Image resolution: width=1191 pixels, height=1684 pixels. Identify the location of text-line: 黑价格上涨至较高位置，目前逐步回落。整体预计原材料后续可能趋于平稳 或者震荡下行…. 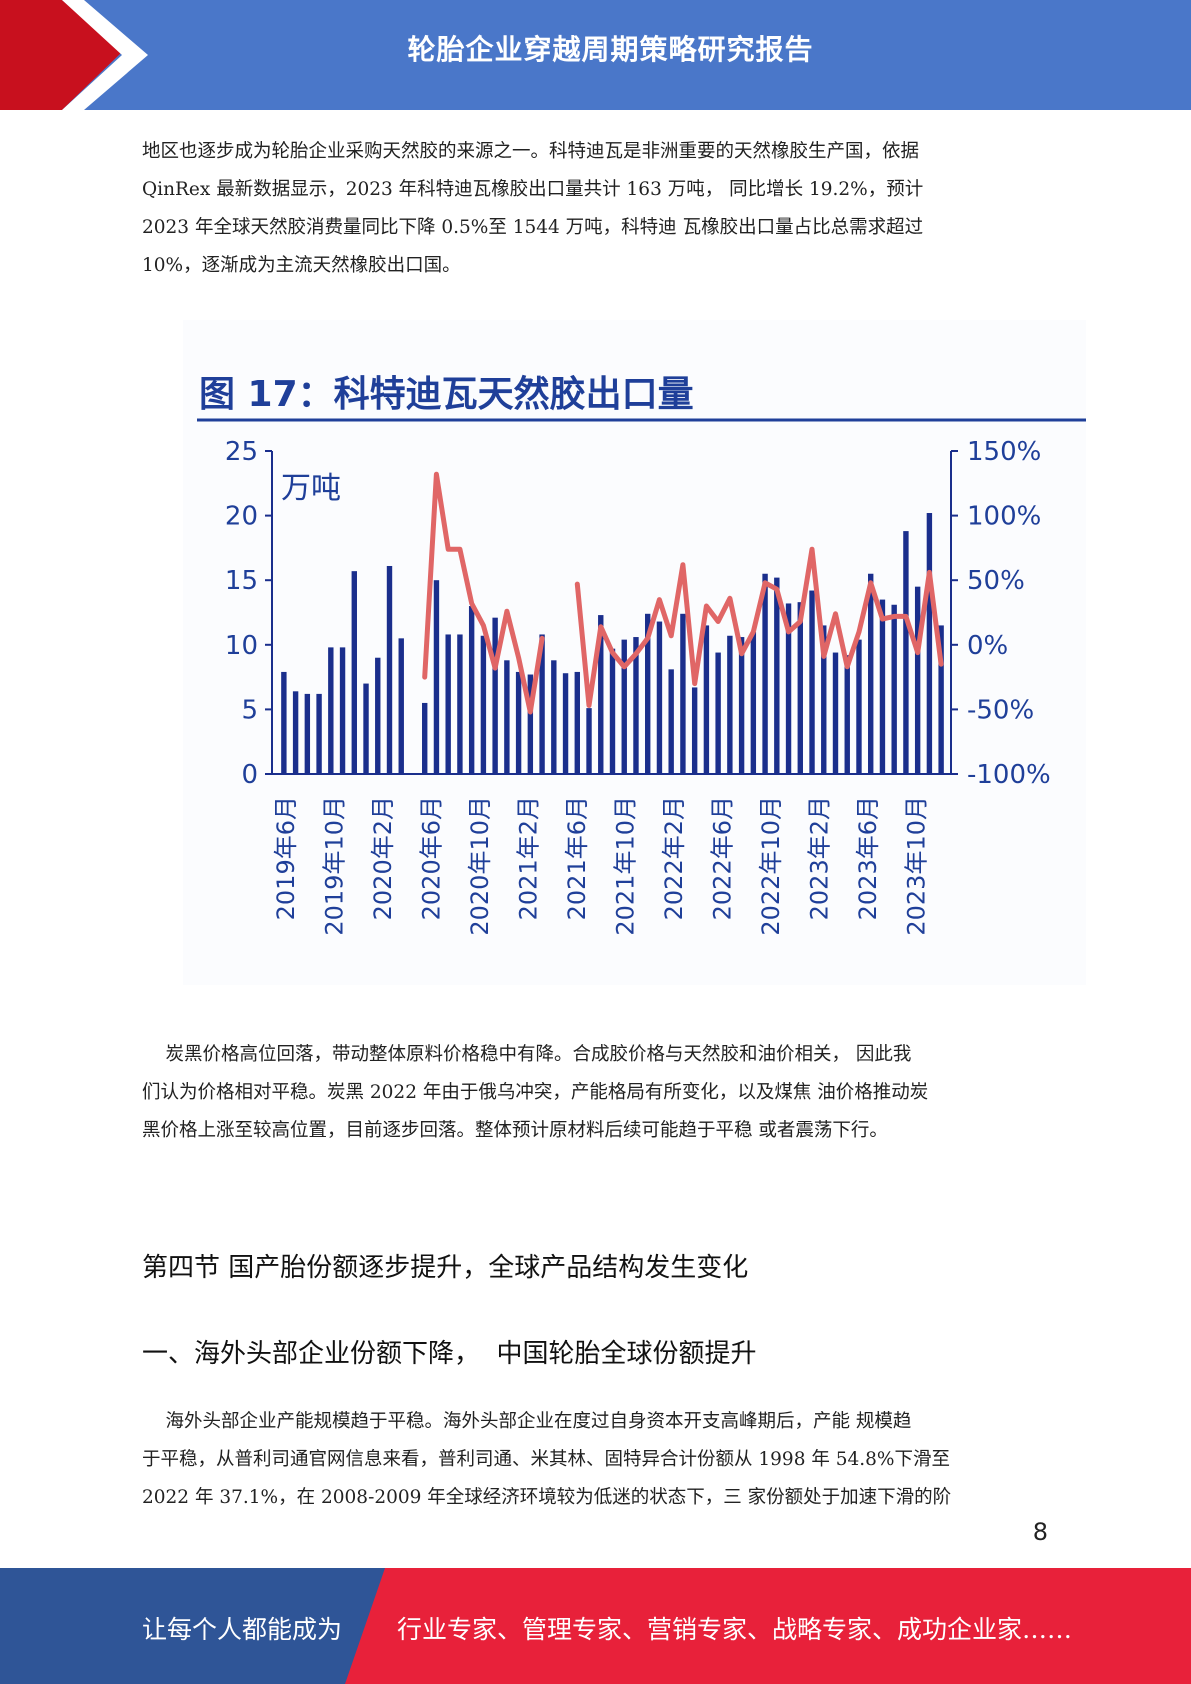
(515, 1130).